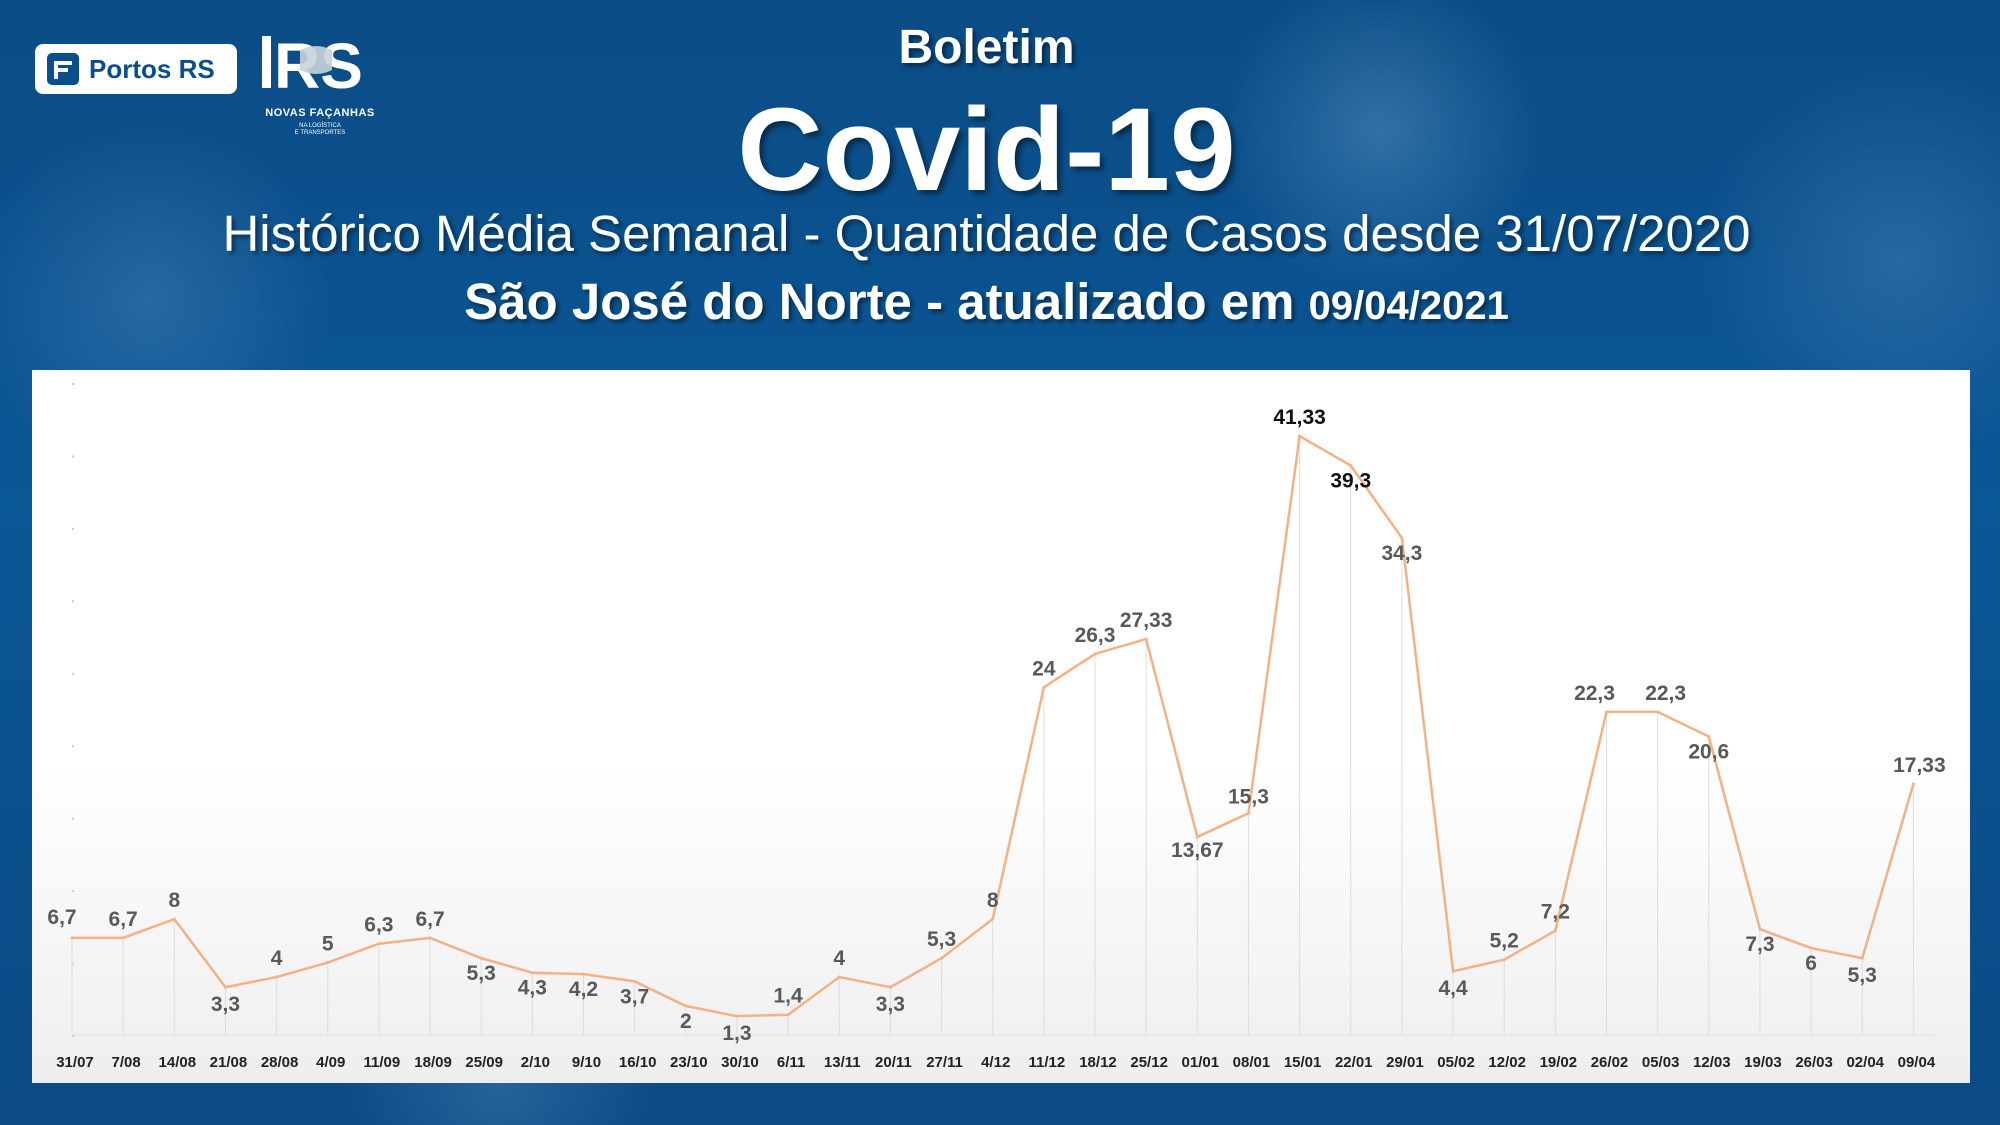 The width and height of the screenshot is (2000, 1125). Describe the element at coordinates (1759, 944) in the screenshot. I see `data-label: 7,3` at that location.